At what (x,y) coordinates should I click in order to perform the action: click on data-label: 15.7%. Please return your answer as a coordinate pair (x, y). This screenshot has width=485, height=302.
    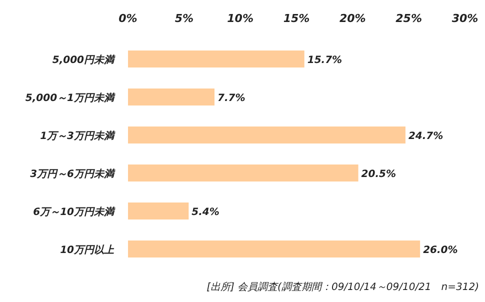
    Looking at the image, I should click on (324, 60).